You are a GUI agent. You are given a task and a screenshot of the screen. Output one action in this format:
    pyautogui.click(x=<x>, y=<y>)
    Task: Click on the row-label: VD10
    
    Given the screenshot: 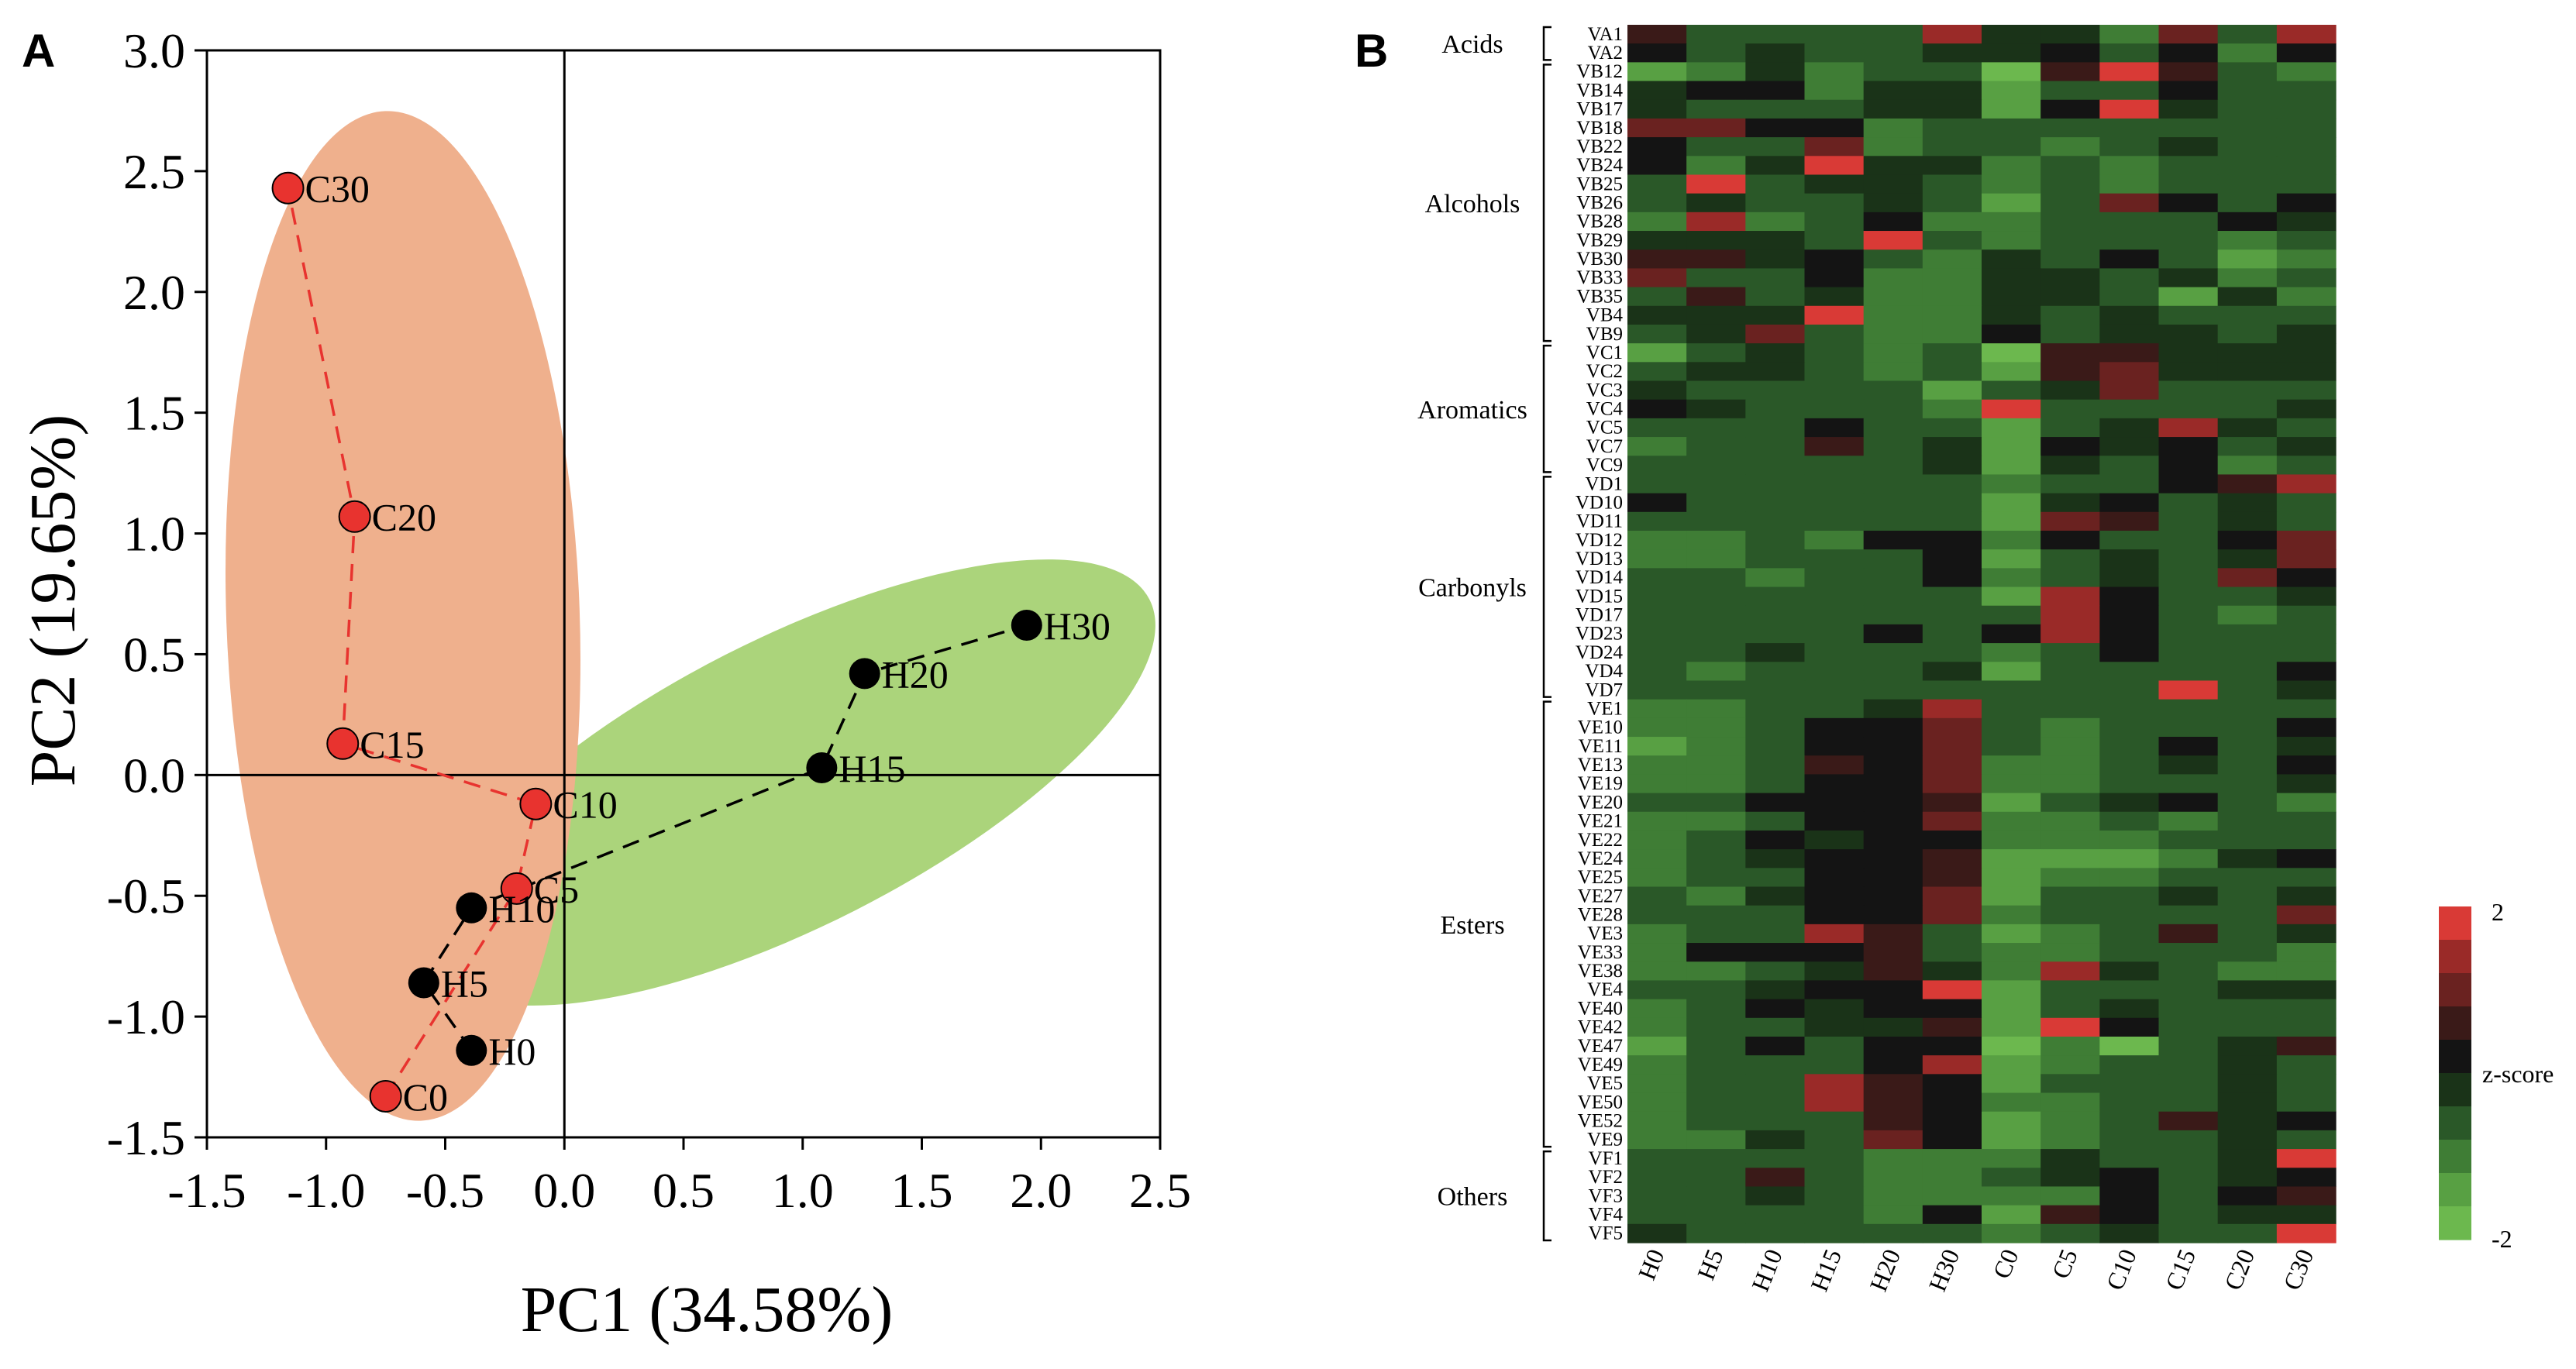 What is the action you would take?
    pyautogui.click(x=1599, y=502)
    